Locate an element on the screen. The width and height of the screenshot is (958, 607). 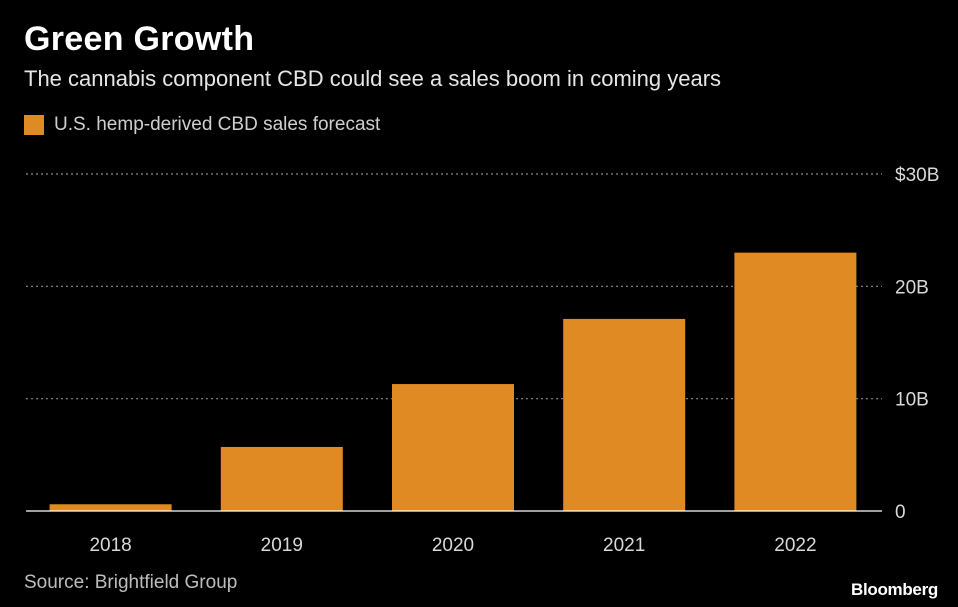
bloomberg-logo: Bloomberg is located at coordinates (894, 589).